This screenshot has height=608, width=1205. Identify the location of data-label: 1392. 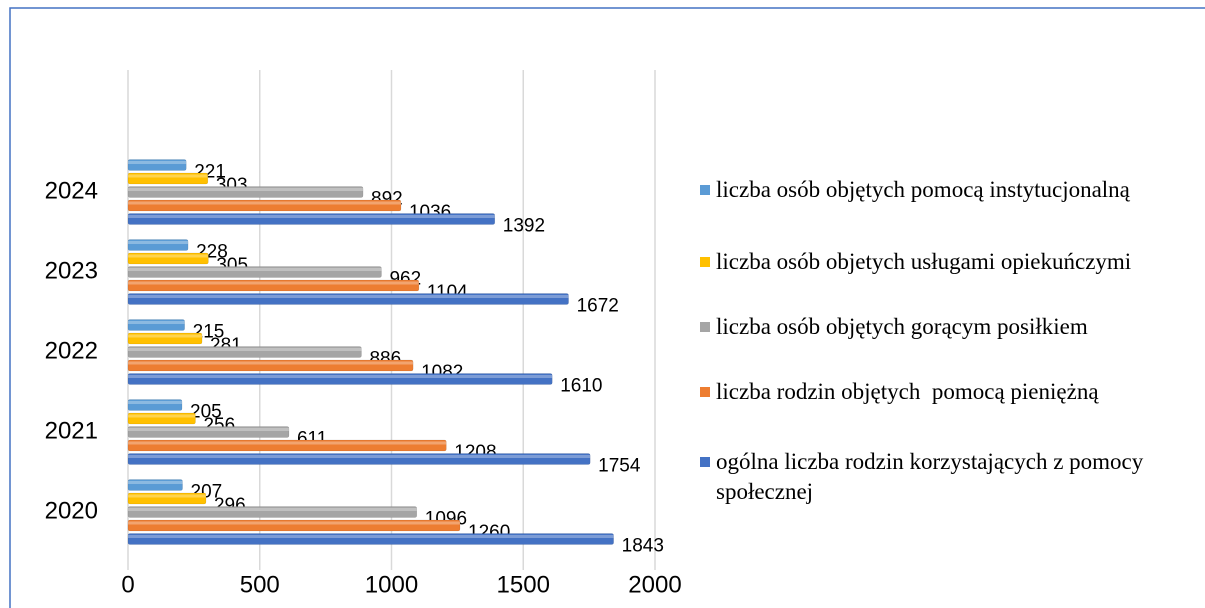
(524, 226).